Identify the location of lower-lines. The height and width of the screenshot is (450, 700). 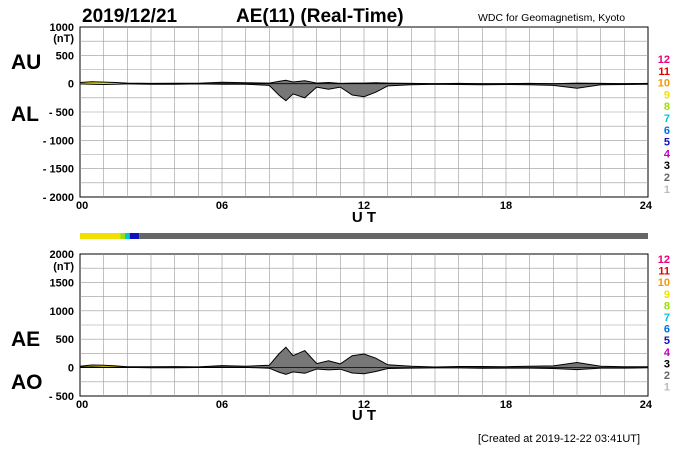
(364, 360).